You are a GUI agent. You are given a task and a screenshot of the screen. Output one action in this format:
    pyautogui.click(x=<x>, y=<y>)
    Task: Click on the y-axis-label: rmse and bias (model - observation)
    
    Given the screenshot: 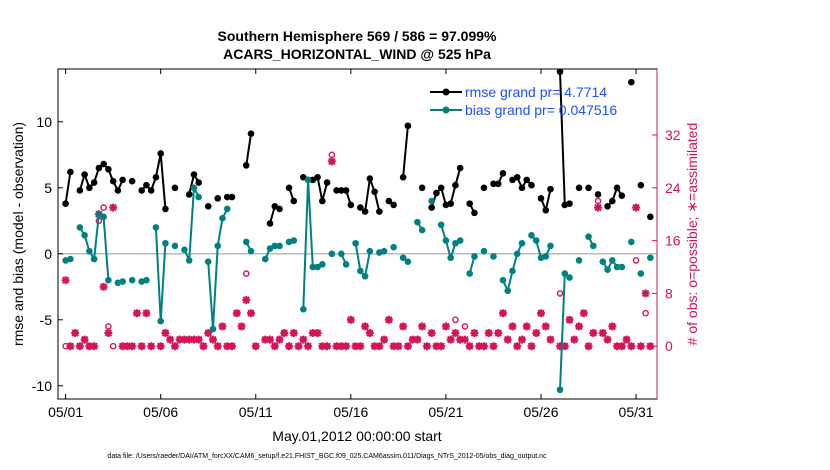 What is the action you would take?
    pyautogui.click(x=18, y=234)
    